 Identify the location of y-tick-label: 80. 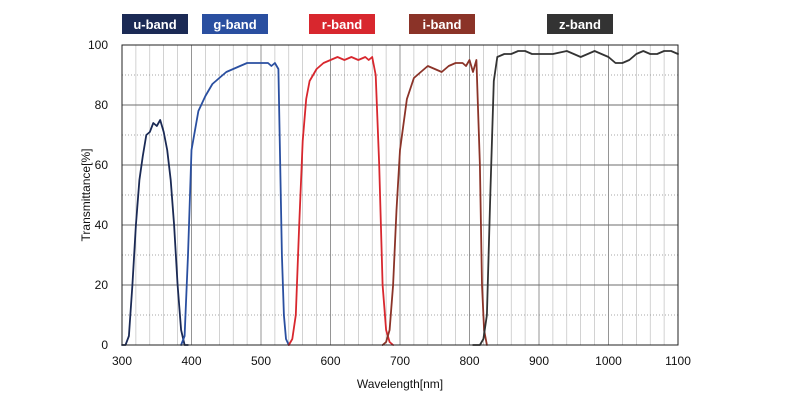
(102, 105).